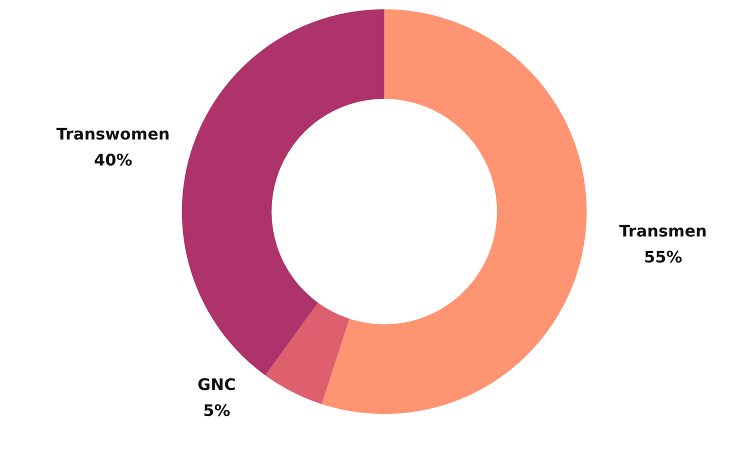 The width and height of the screenshot is (739, 460). What do you see at coordinates (216, 410) in the screenshot?
I see `data-label: 5%` at bounding box center [216, 410].